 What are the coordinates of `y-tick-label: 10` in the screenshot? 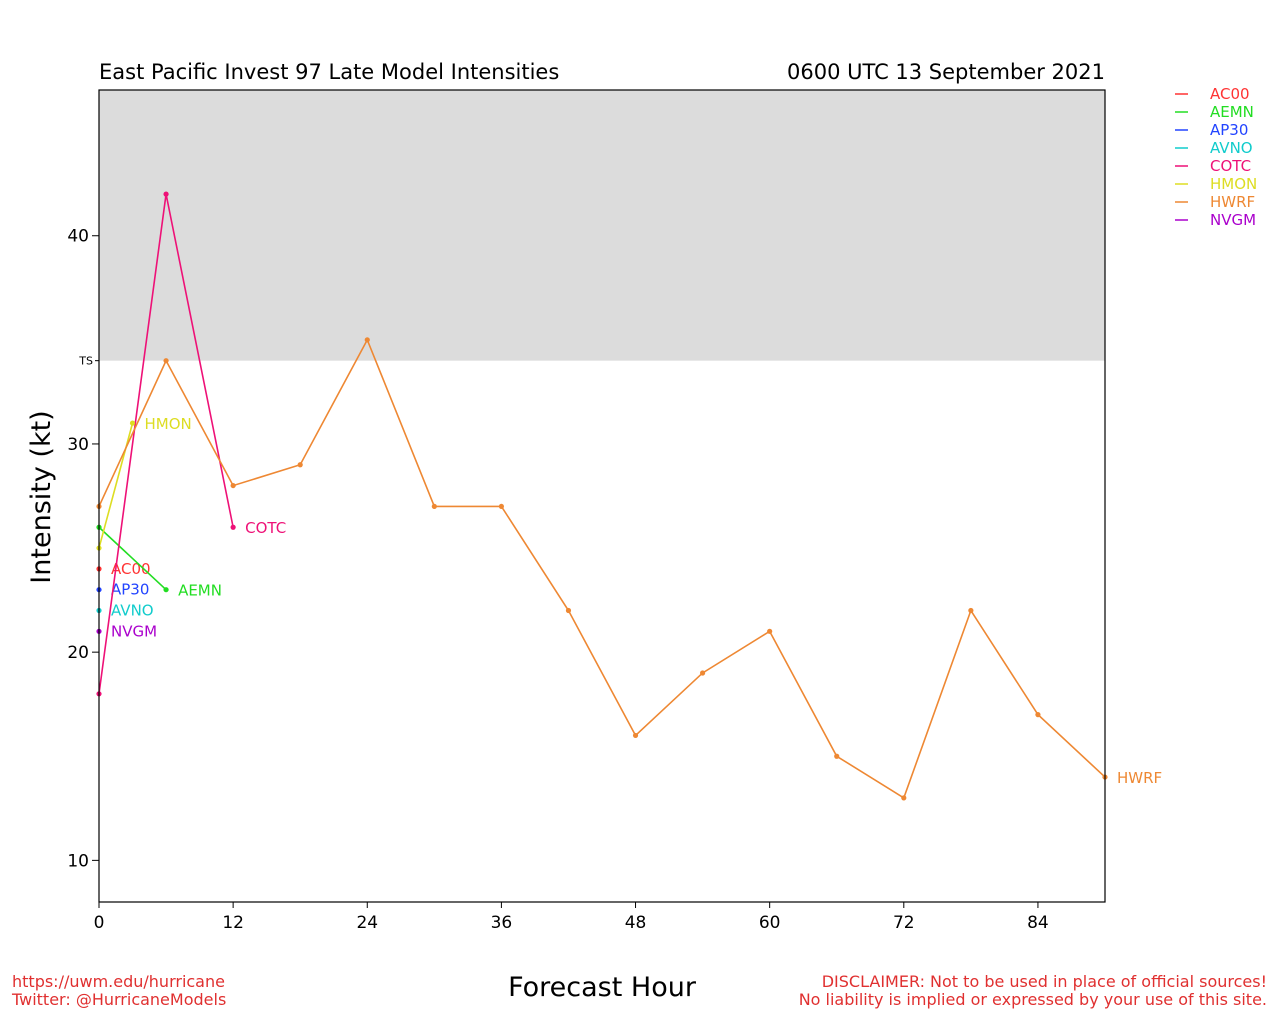 It's located at (78, 861).